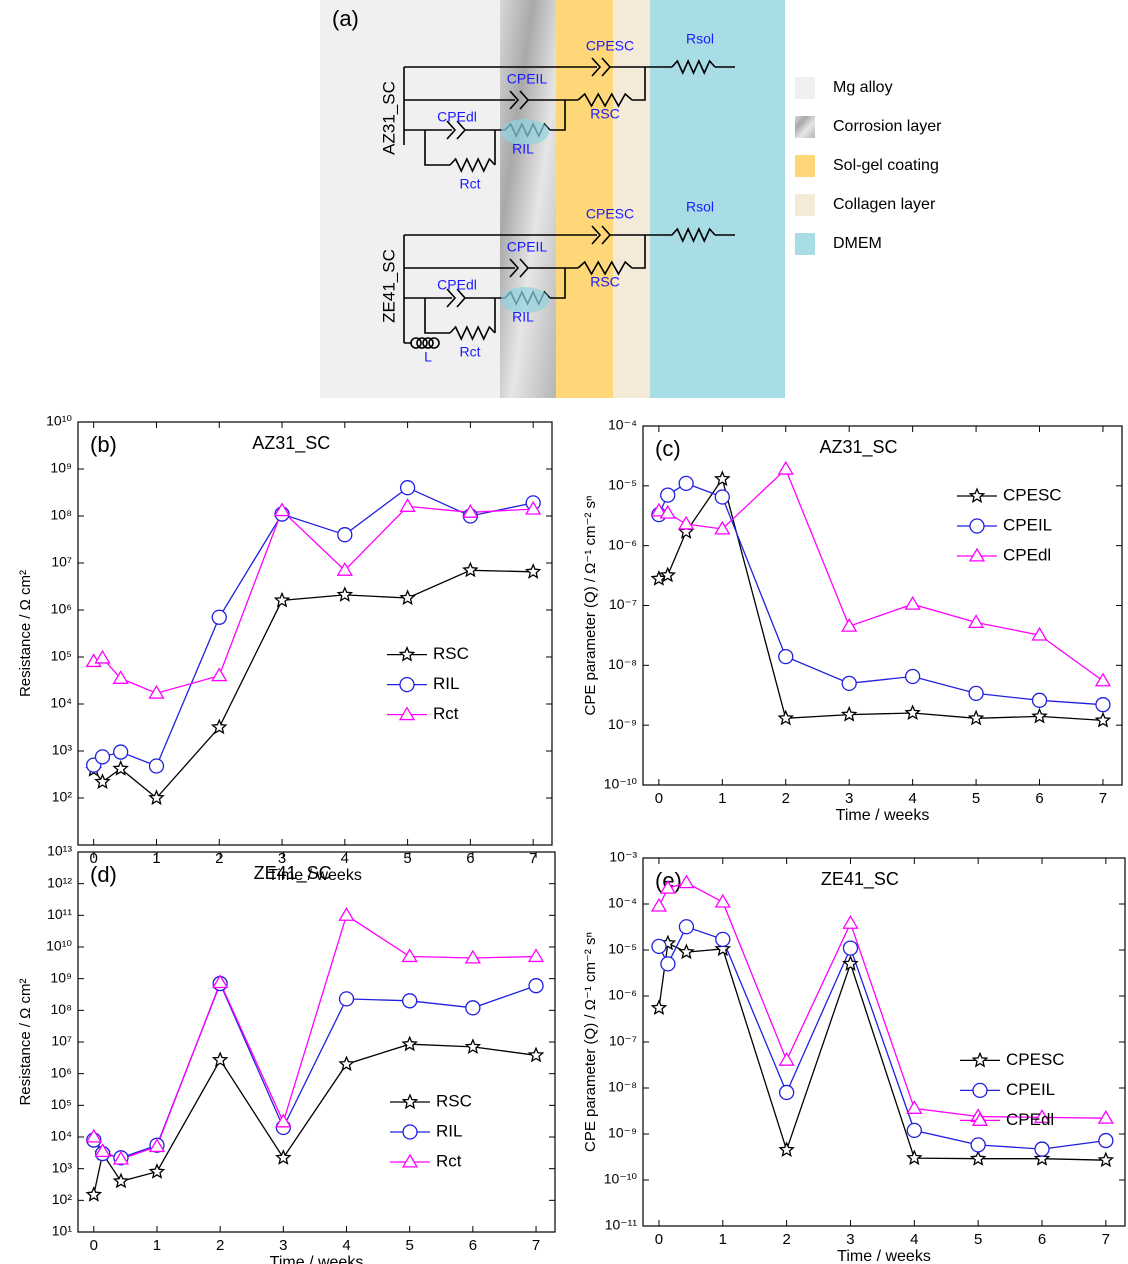 Image resolution: width=1128 pixels, height=1264 pixels. Describe the element at coordinates (605, 114) in the screenshot. I see `circuit-label: RSC` at that location.